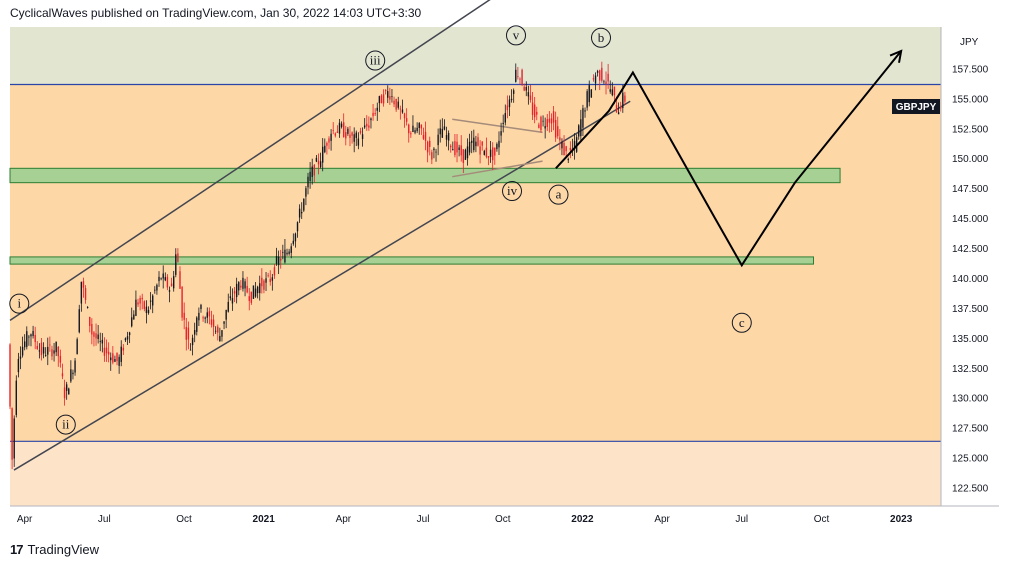 The width and height of the screenshot is (1009, 568). Describe the element at coordinates (465, 519) in the screenshot. I see `time-axis: Apr Jul Oct 2021 Apr Jul Oct 2022 Apr Jul Oct 2023` at that location.